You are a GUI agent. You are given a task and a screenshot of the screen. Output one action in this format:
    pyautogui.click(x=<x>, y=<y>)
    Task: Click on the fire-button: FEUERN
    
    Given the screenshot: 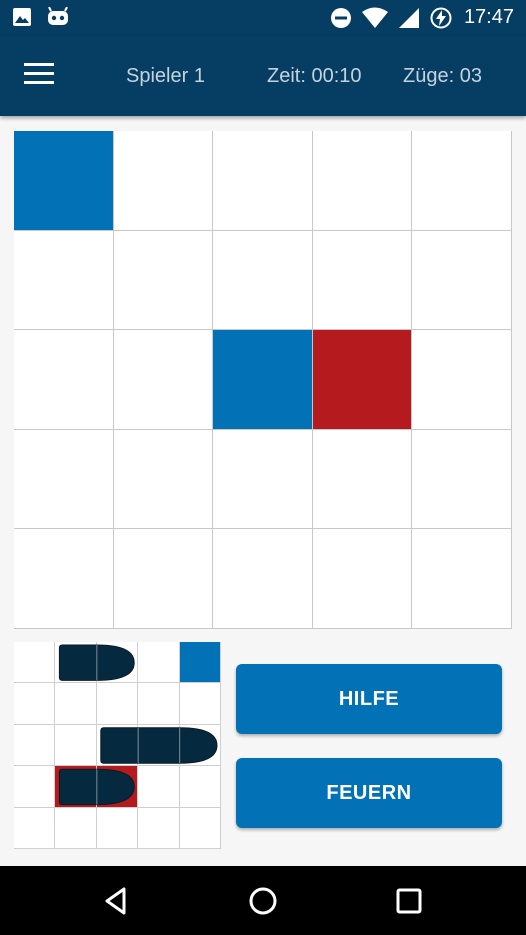 What is the action you would take?
    pyautogui.click(x=369, y=793)
    